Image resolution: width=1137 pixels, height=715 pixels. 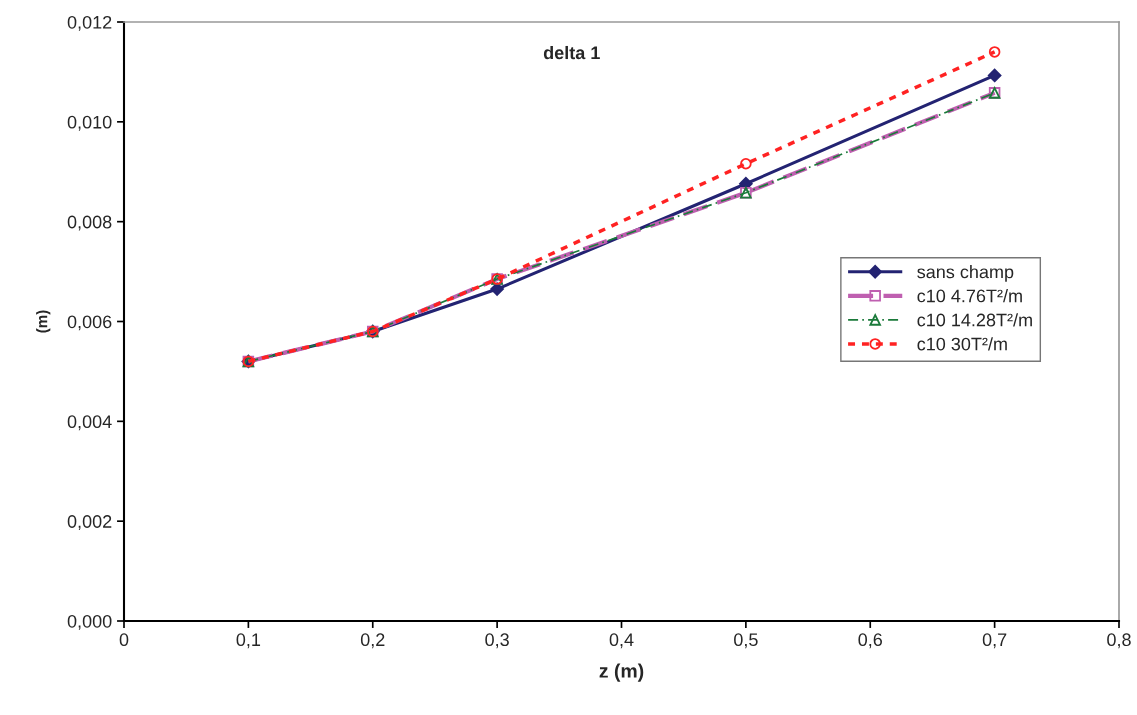 What do you see at coordinates (969, 296) in the screenshot?
I see `legend-label: c10 4.76T²/m` at bounding box center [969, 296].